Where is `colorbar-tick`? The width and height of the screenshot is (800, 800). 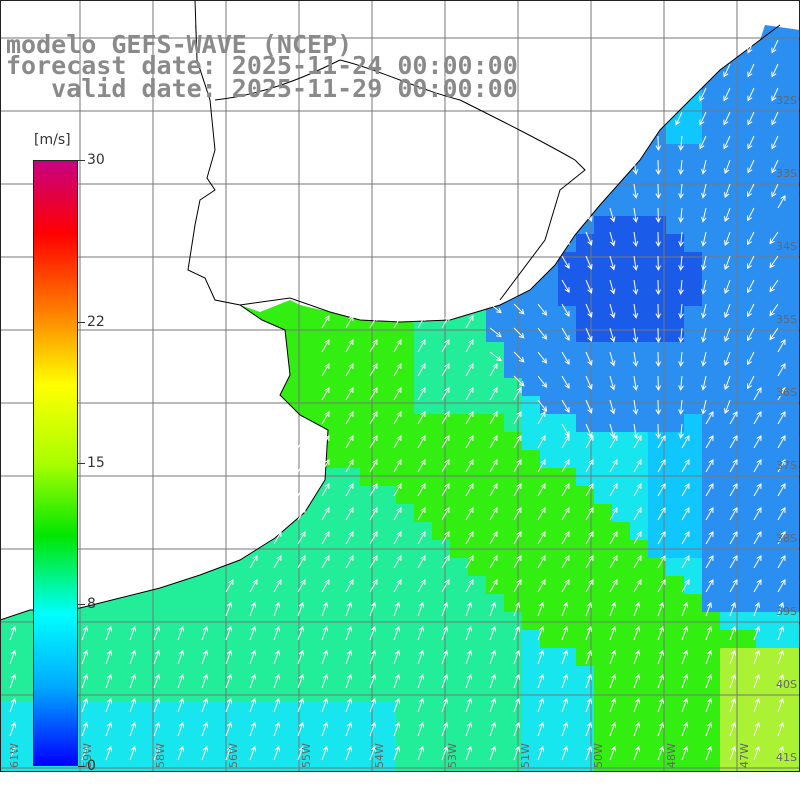 colorbar-tick is located at coordinates (81, 322).